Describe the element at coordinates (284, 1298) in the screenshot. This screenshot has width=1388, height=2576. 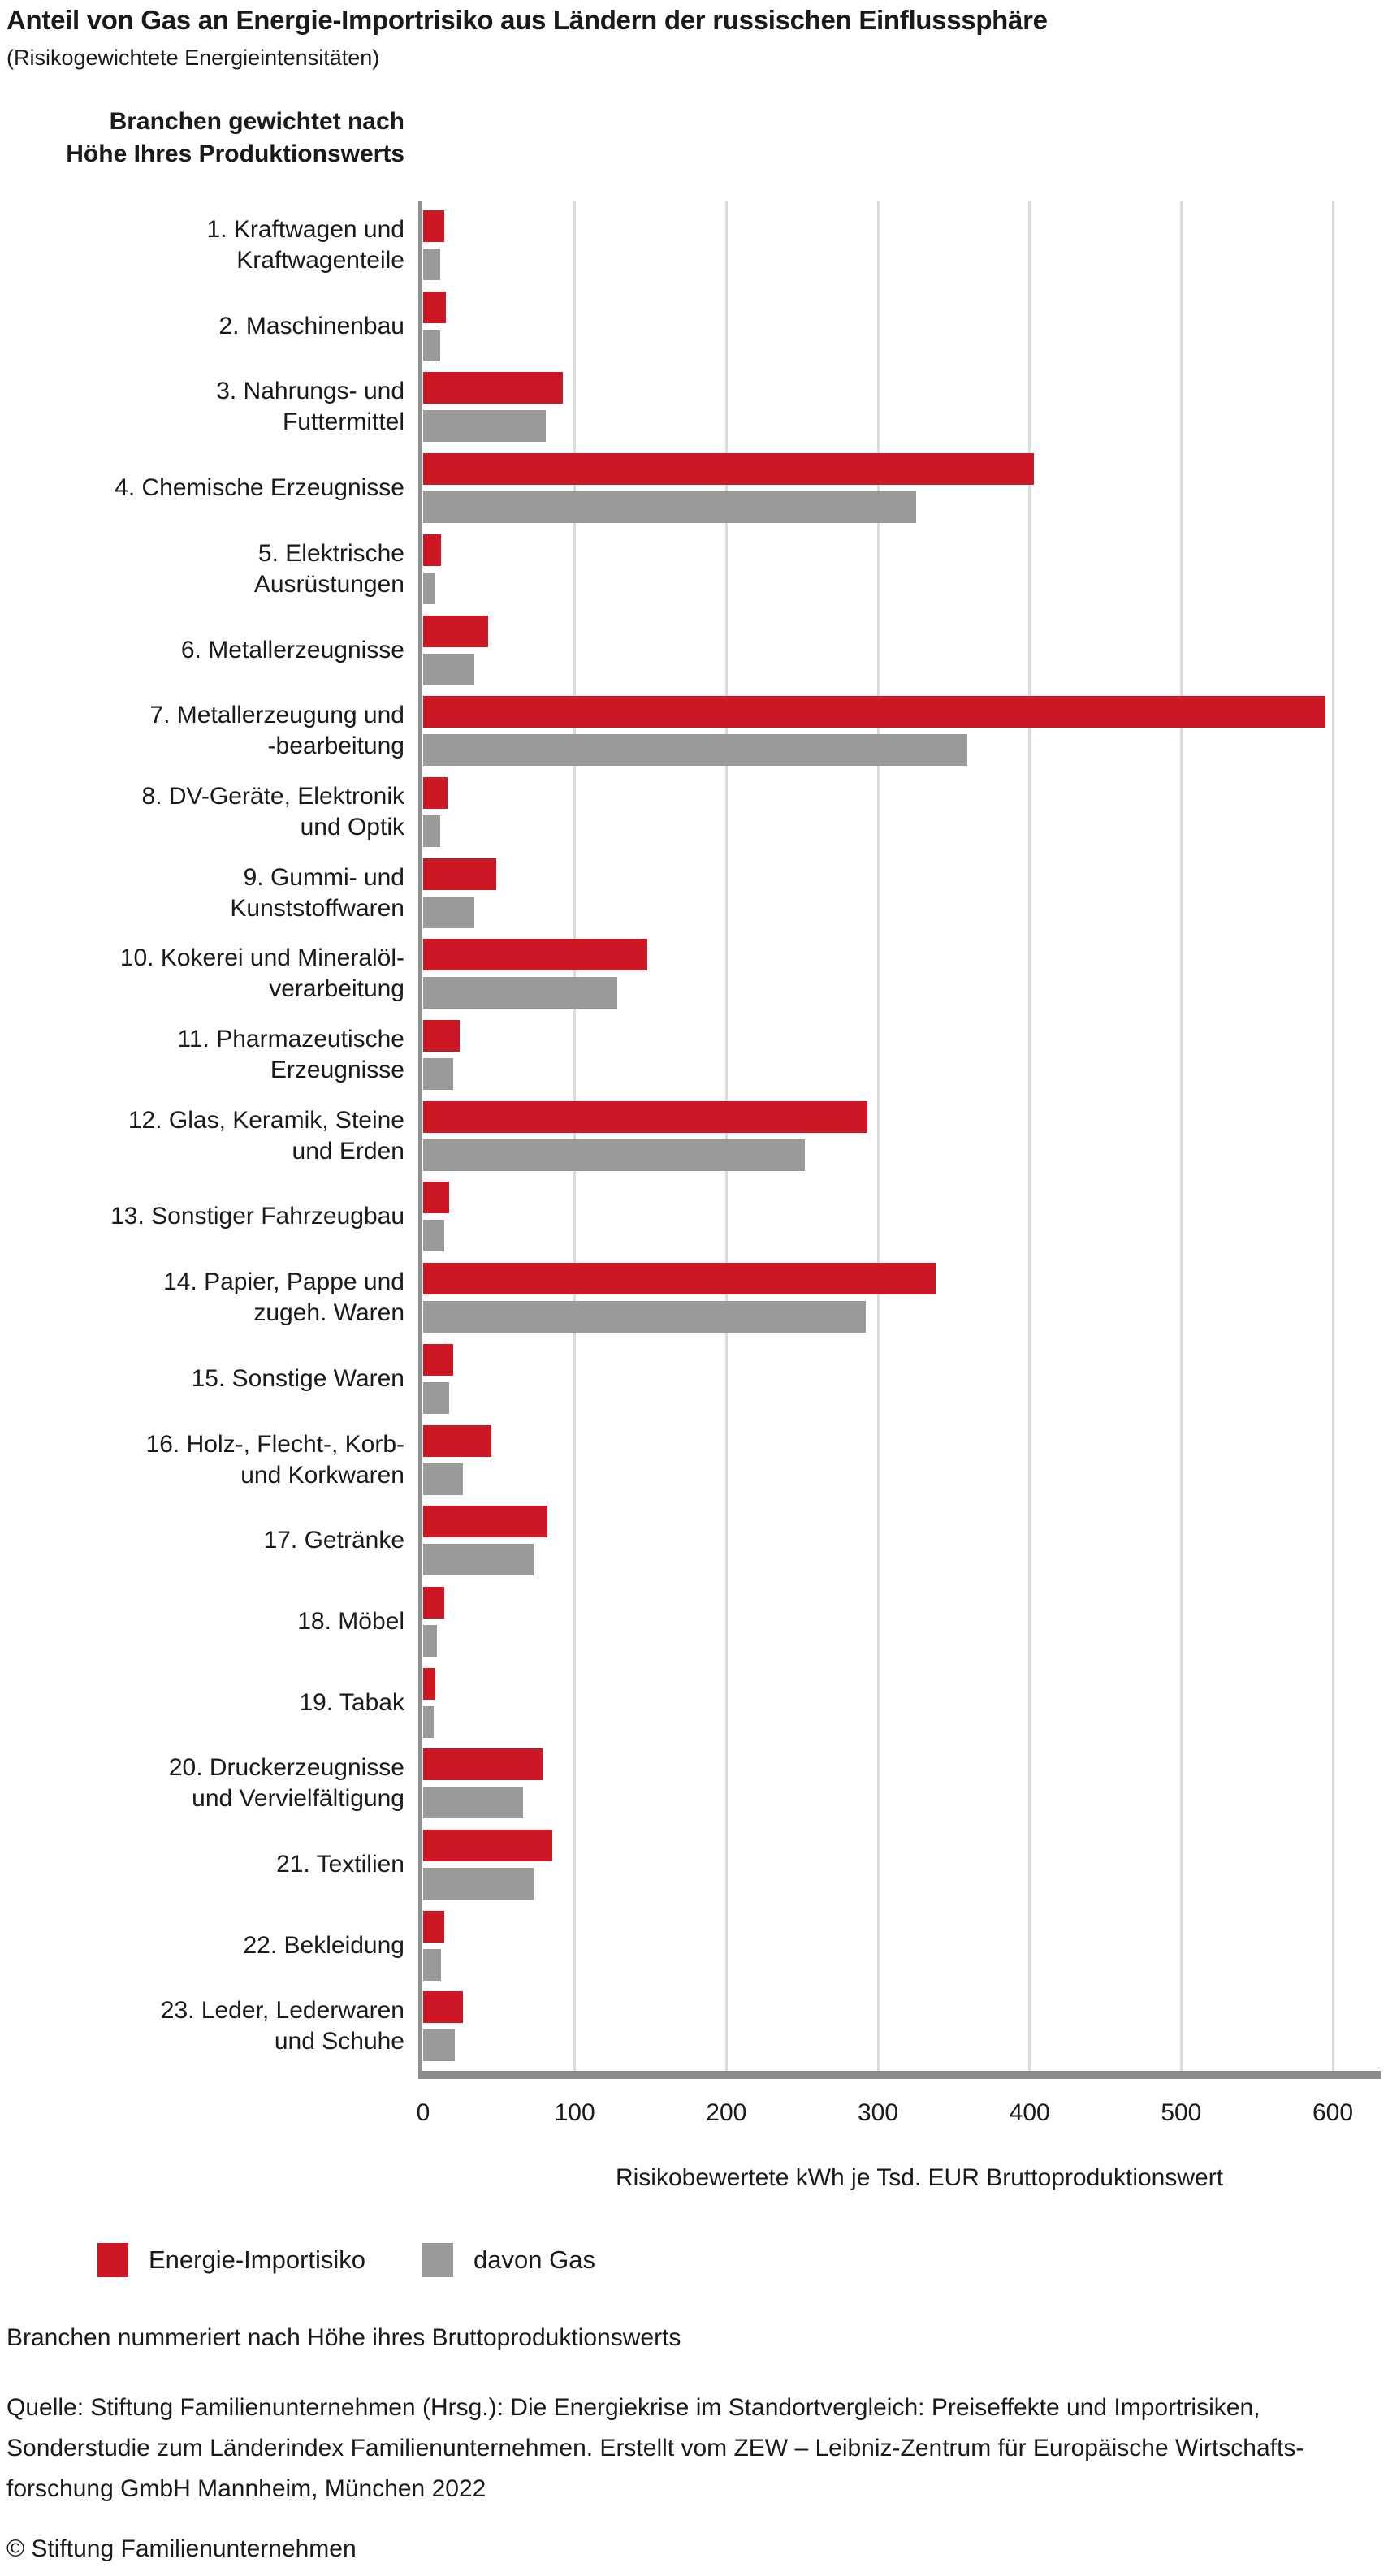
I see `category-label: 14. Papier, Pappe und zugeh. Waren` at that location.